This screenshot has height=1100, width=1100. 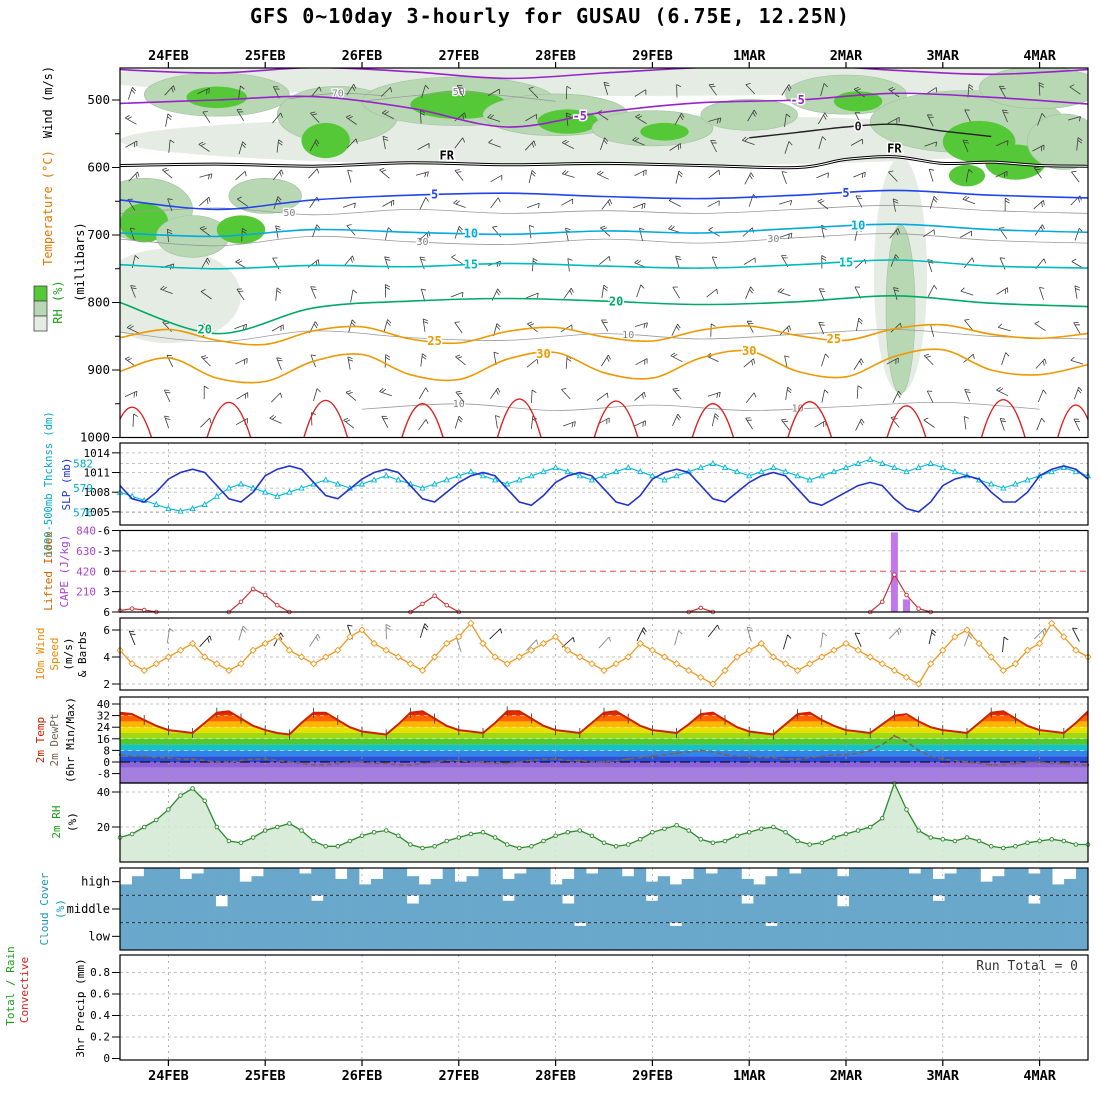 What do you see at coordinates (98, 234) in the screenshot?
I see `pressure-tick-label: 700` at bounding box center [98, 234].